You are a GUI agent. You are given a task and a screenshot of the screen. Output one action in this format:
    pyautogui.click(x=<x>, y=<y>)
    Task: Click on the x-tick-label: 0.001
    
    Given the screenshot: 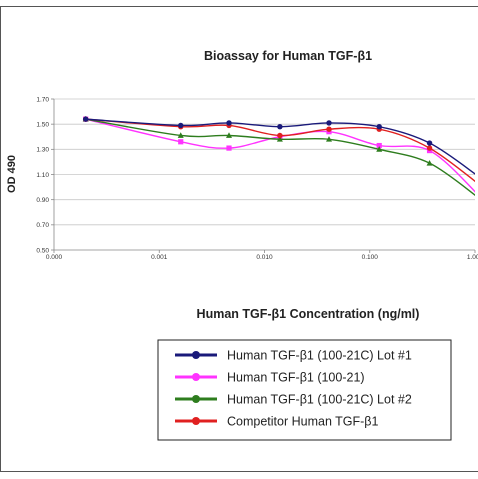 What is the action you would take?
    pyautogui.click(x=159, y=257)
    